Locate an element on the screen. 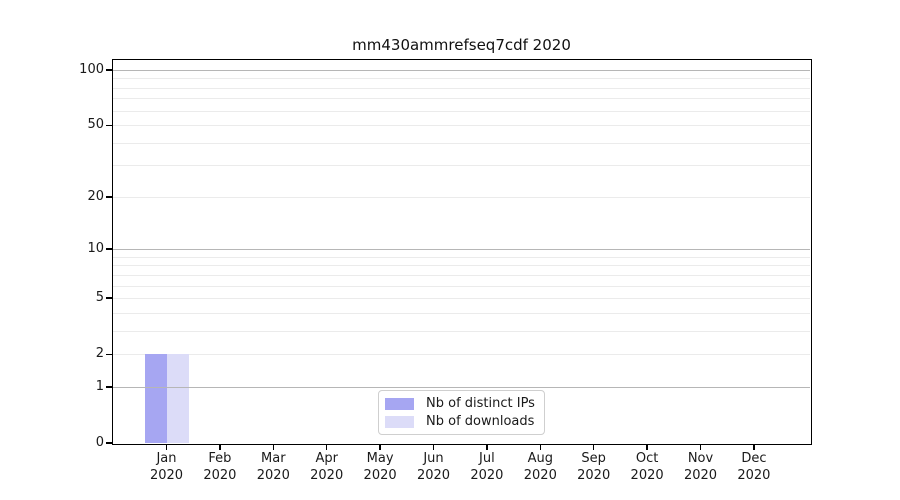 This screenshot has height=500, width=900. x-tick-label: Oct 2020 is located at coordinates (647, 467).